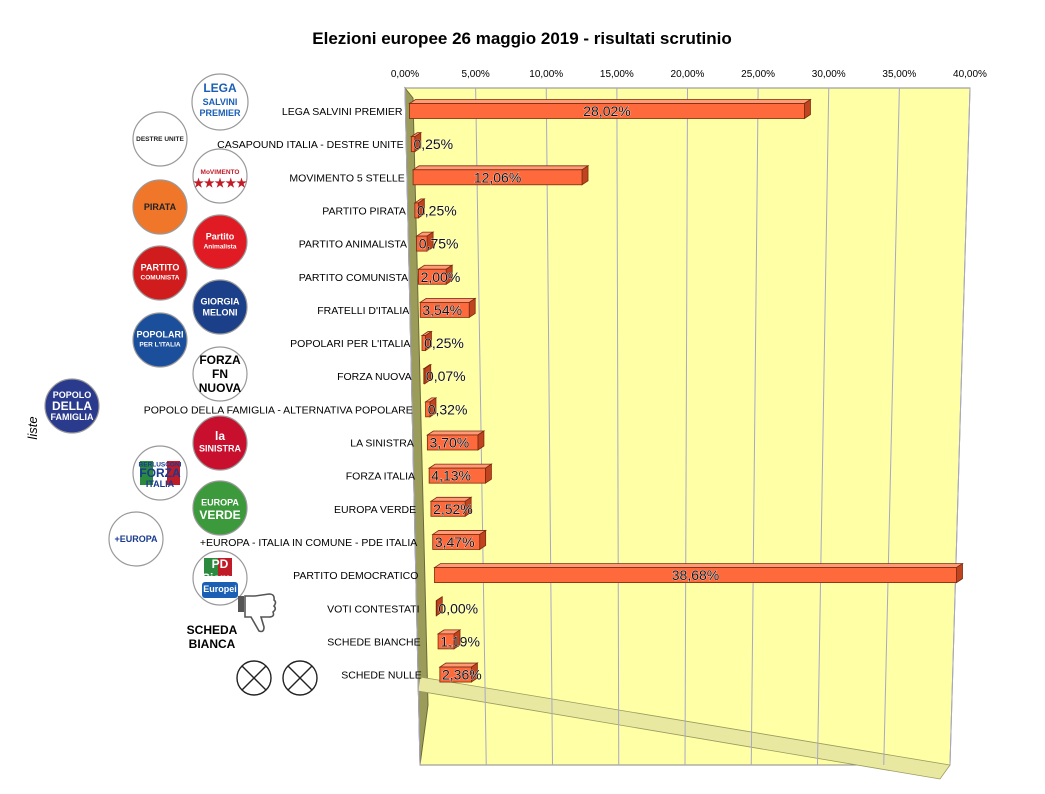 The height and width of the screenshot is (794, 1045). Describe the element at coordinates (374, 377) in the screenshot. I see `category-label: FORZA NUOVA` at that location.